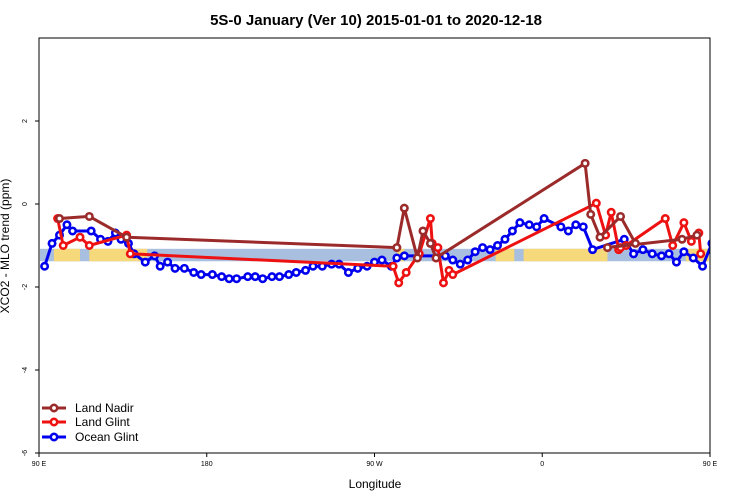 This screenshot has width=750, height=500. Describe the element at coordinates (375, 460) in the screenshot. I see `x-axis: 90 E 180 90 W 0 90 E` at that location.